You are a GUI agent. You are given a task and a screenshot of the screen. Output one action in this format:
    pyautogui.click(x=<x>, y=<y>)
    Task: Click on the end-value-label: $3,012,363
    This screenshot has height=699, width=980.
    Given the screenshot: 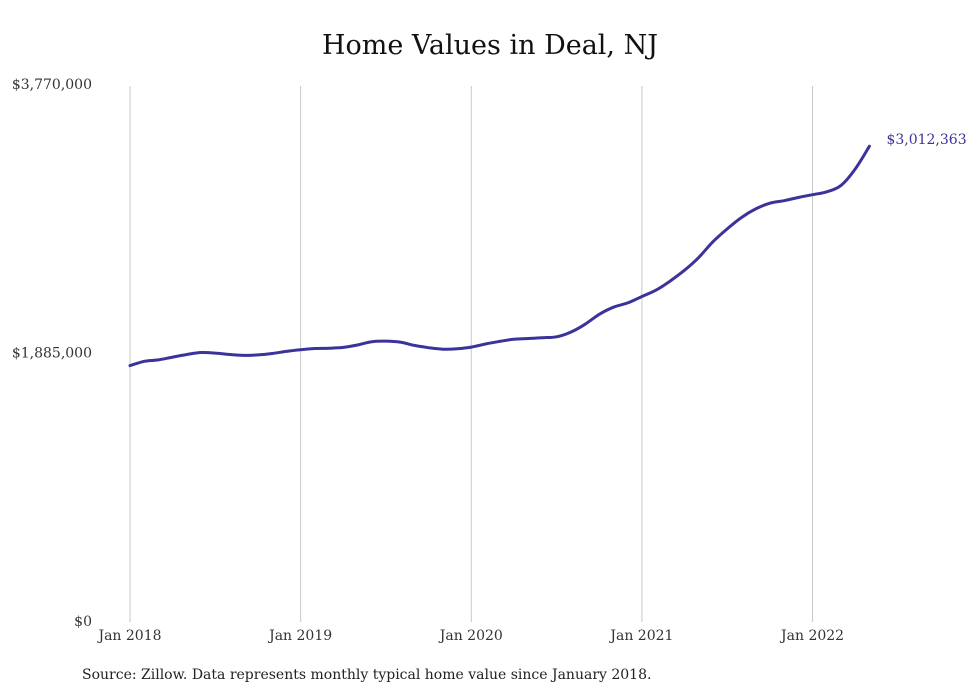 What is the action you would take?
    pyautogui.click(x=926, y=140)
    